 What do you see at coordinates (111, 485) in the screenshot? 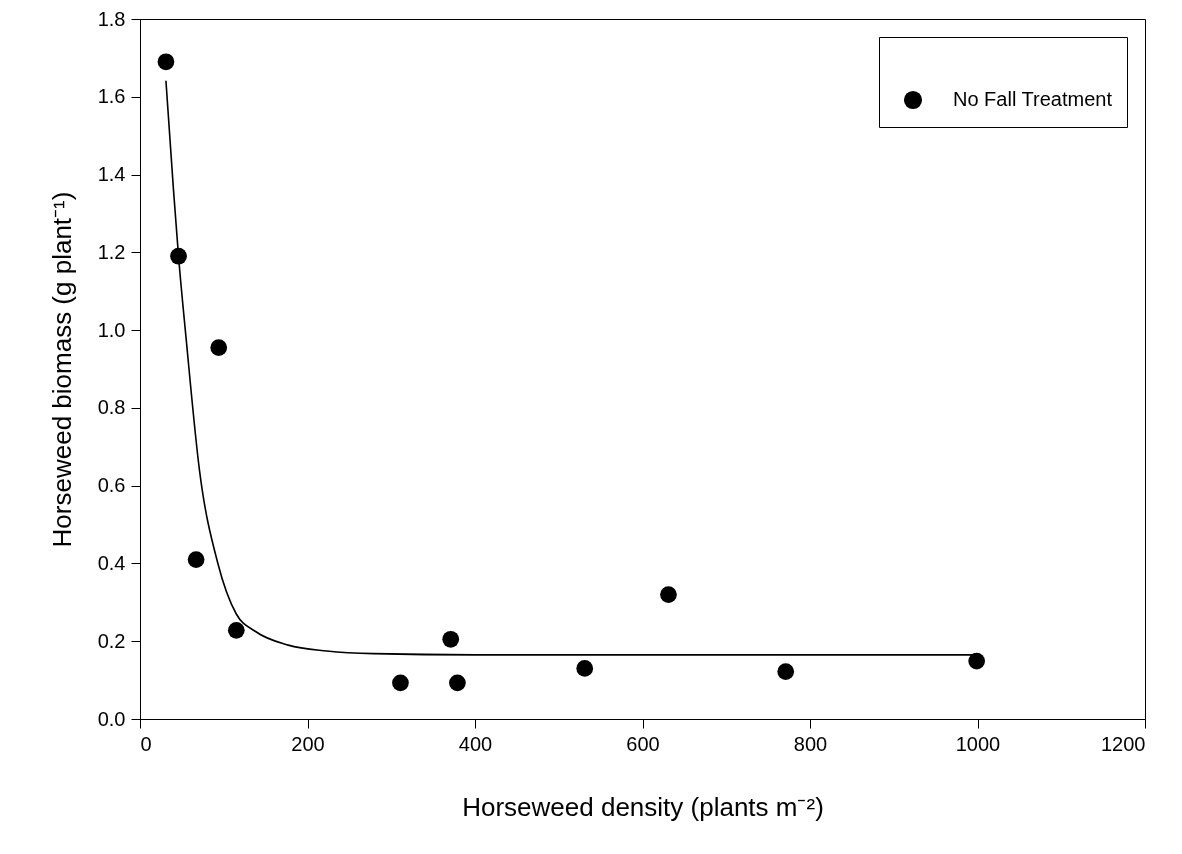
I see `y-tick-label: 0.6` at bounding box center [111, 485].